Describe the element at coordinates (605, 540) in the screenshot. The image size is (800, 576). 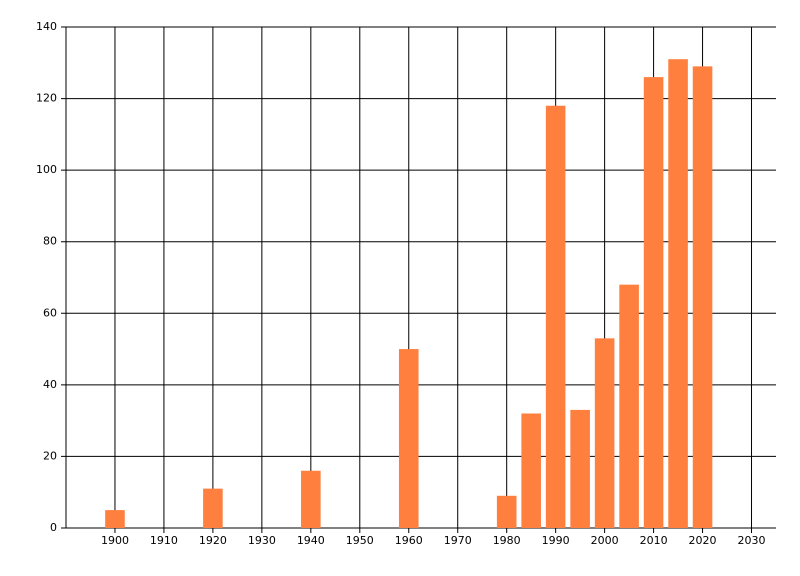
I see `x-tick-label: 2000` at that location.